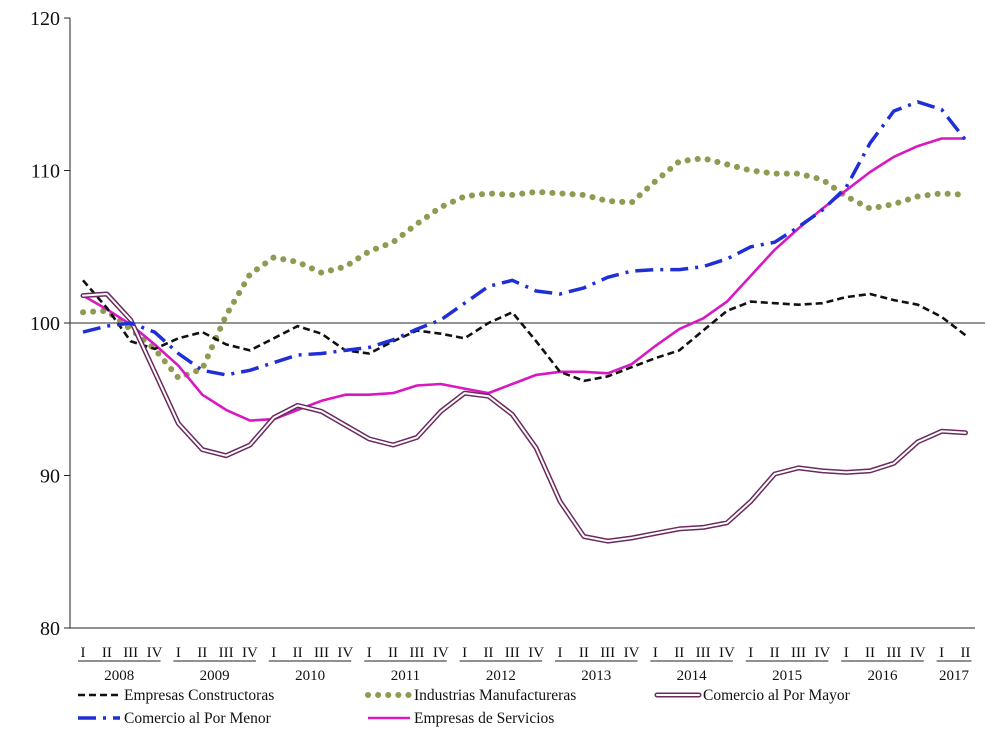 This screenshot has width=987, height=738. Describe the element at coordinates (50, 629) in the screenshot. I see `y-tick-label: 80` at that location.